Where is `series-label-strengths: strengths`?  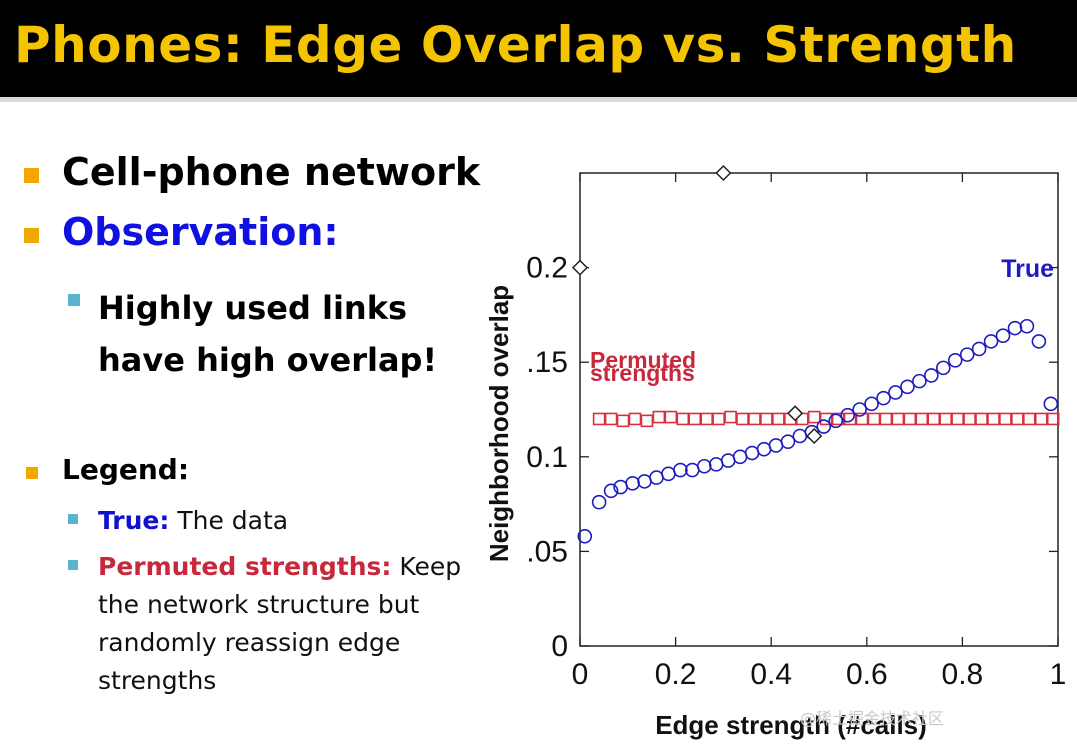
series-label-strengths: strengths is located at coordinates (642, 373).